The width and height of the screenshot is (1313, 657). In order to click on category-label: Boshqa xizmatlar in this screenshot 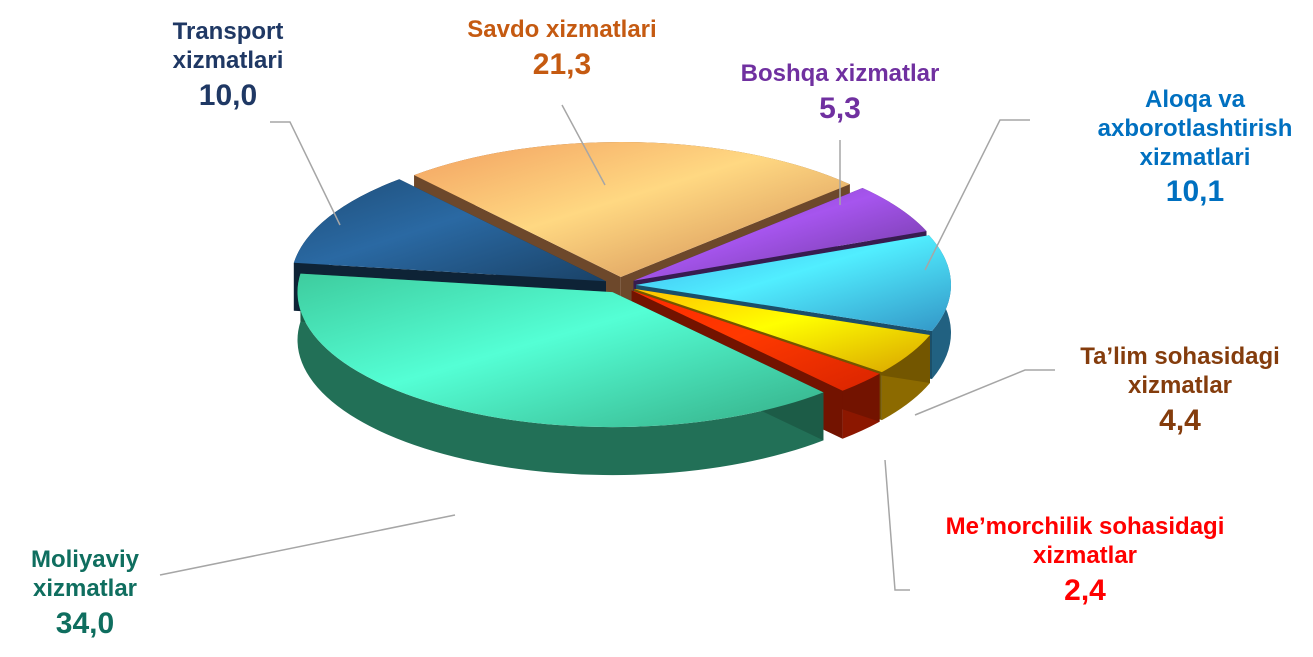, I will do `click(840, 73)`.